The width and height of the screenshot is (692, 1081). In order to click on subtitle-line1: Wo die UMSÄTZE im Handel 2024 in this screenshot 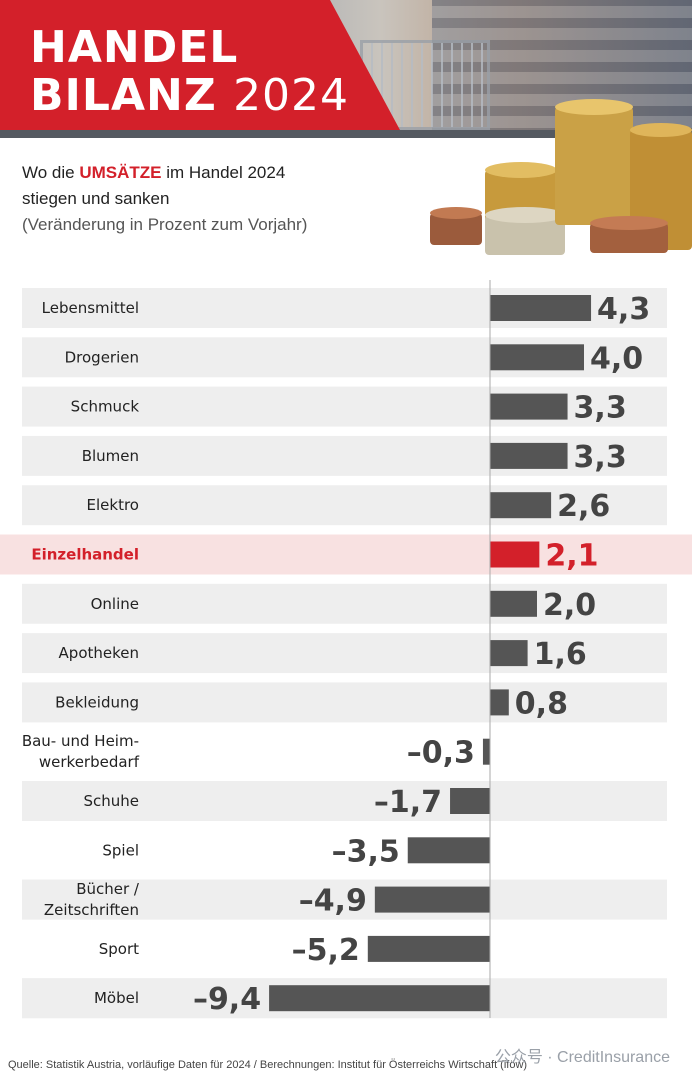, I will do `click(212, 173)`.